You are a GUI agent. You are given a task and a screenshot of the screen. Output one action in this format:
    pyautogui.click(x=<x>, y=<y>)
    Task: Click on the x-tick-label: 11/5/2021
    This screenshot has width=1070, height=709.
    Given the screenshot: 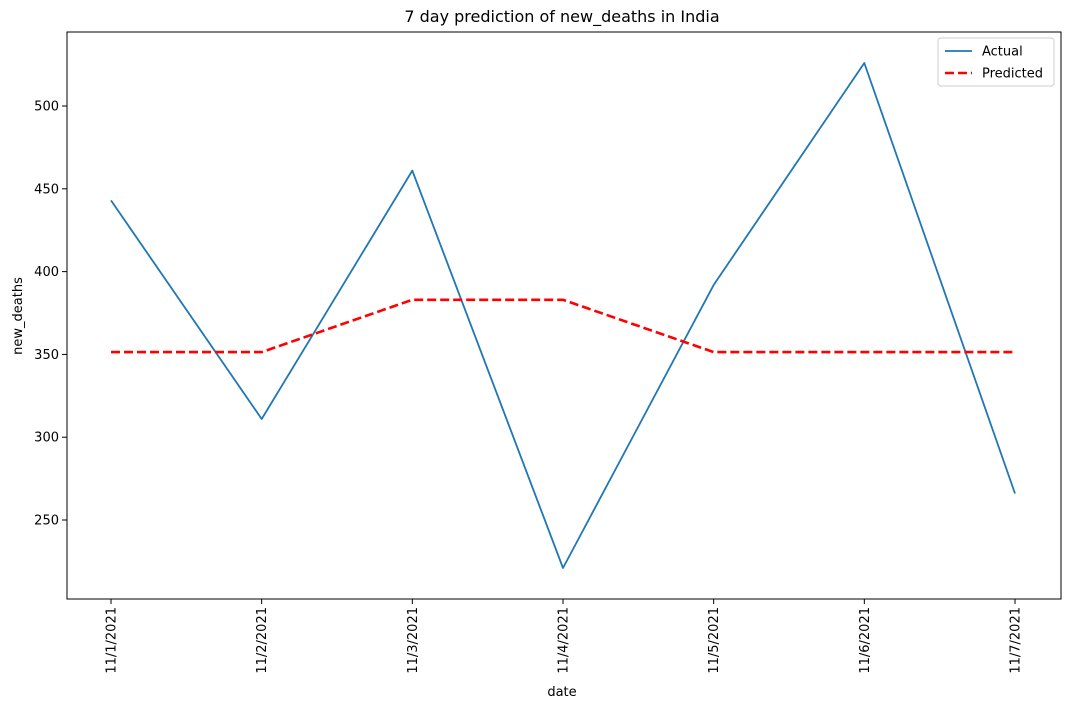 What is the action you would take?
    pyautogui.click(x=714, y=640)
    